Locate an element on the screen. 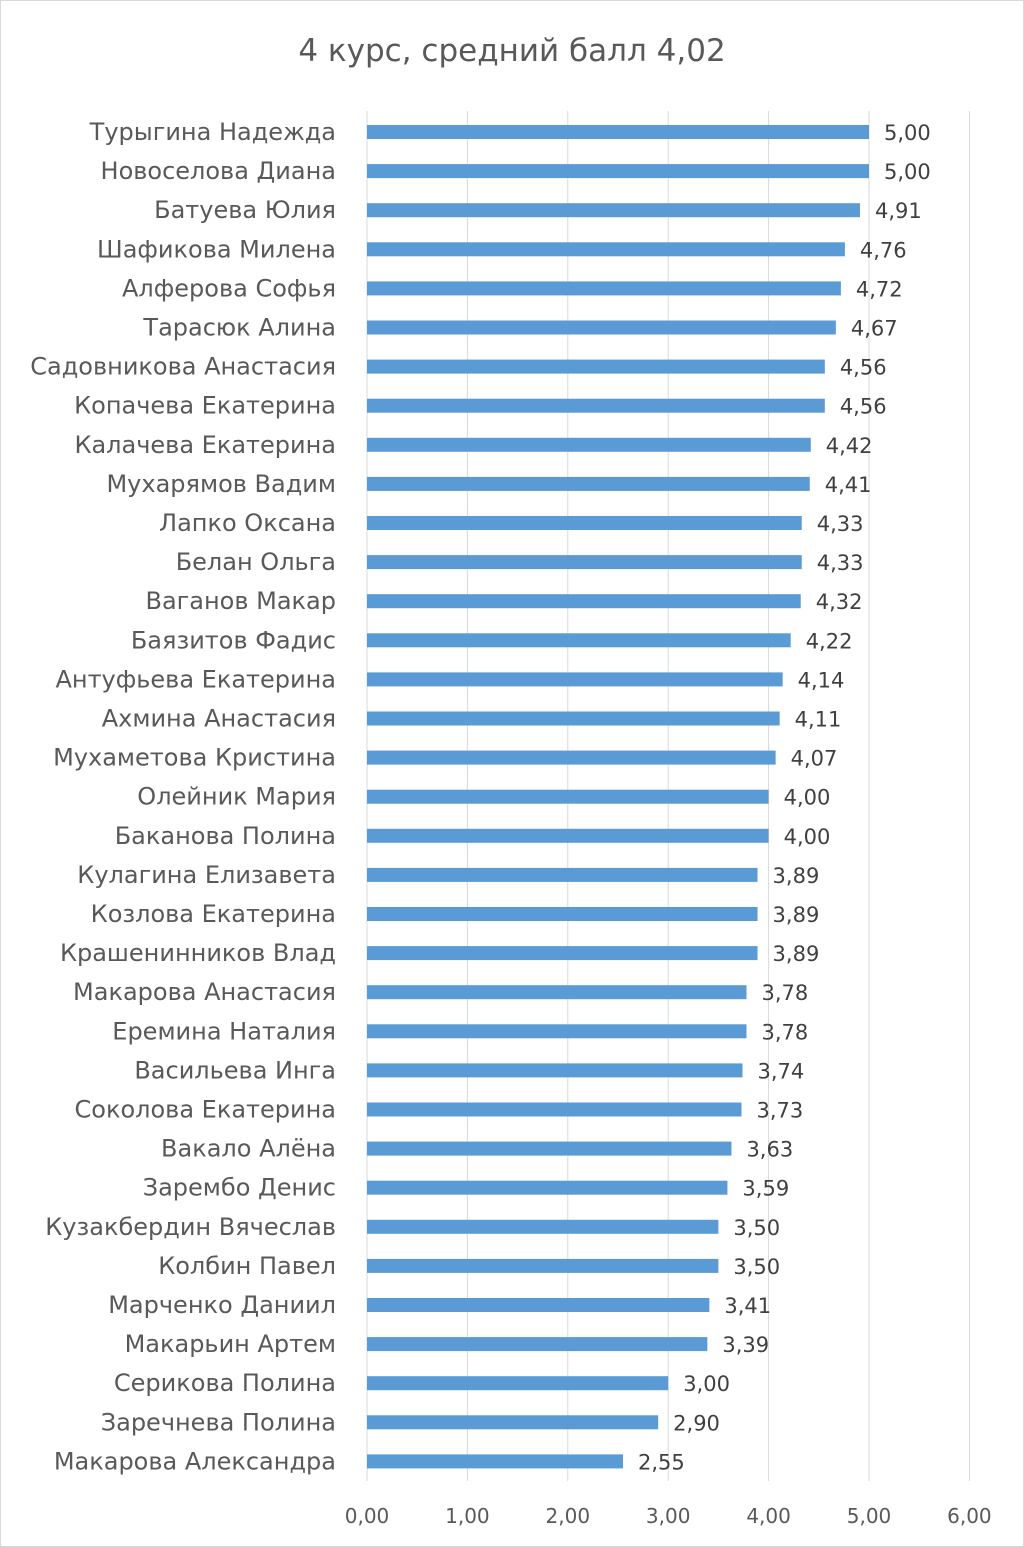 This screenshot has width=1024, height=1547. category-label: Турыгина Надежда is located at coordinates (212, 132).